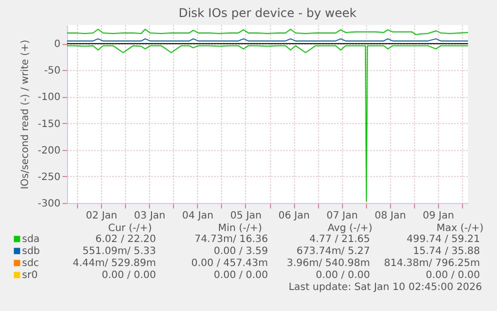 Image resolution: width=497 pixels, height=311 pixels. Describe the element at coordinates (267, 13) in the screenshot. I see `chart-title: Disk IOs per device - by week` at that location.